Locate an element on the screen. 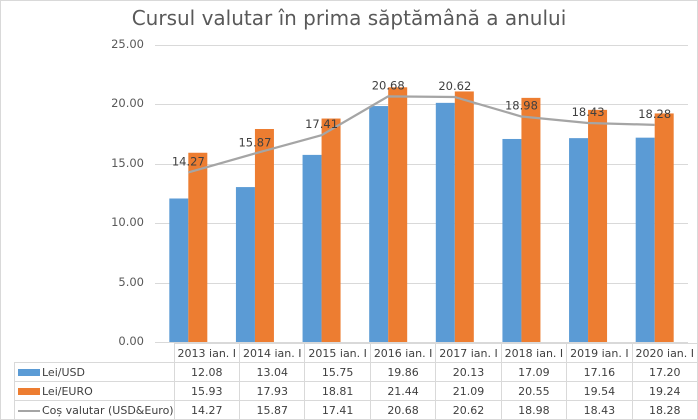 Image resolution: width=698 pixels, height=420 pixels. legend-label: Lei/USD is located at coordinates (63, 372).